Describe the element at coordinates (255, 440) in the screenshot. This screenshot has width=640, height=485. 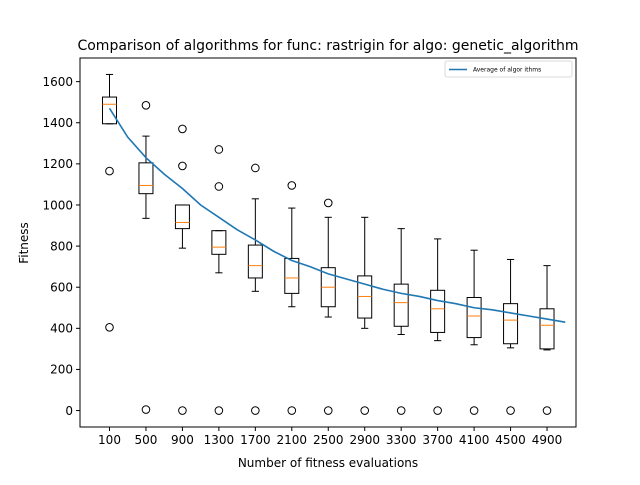
I see `x-tick-label-1700: 1700` at that location.